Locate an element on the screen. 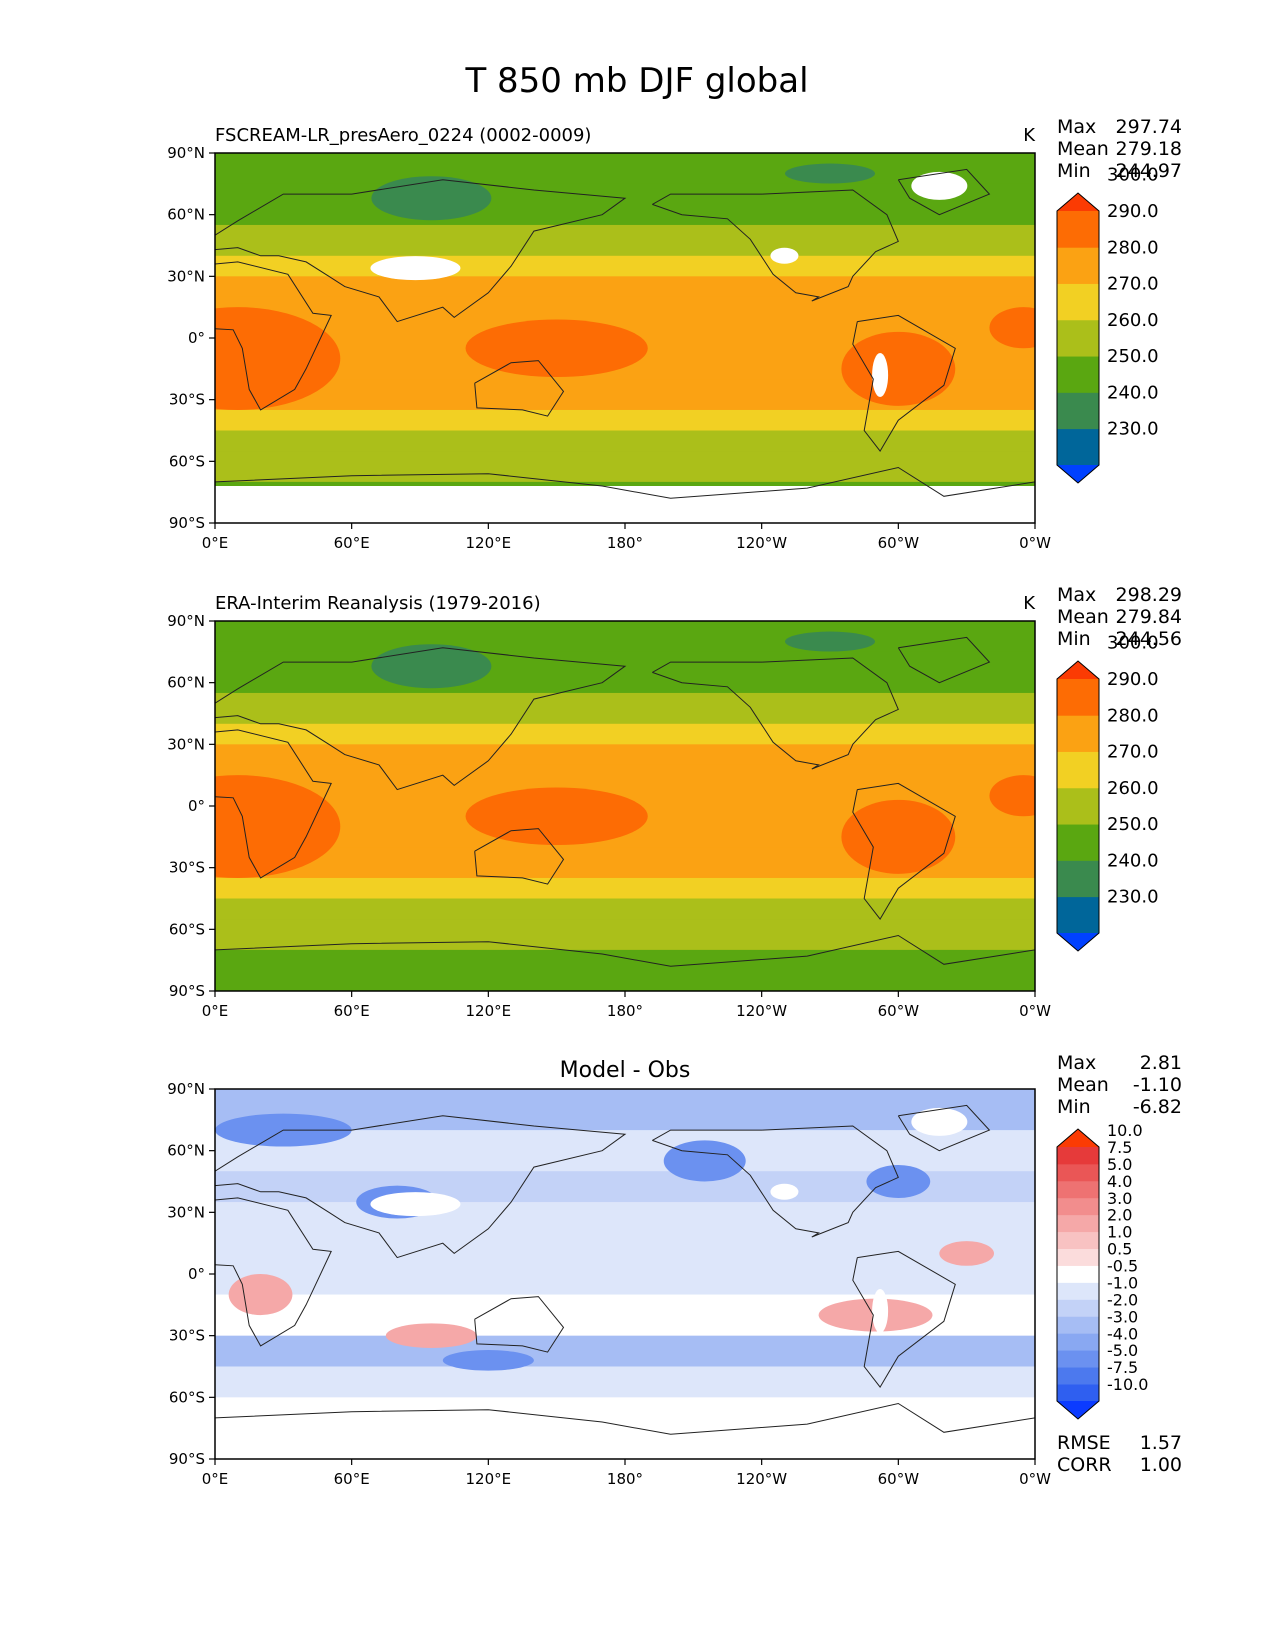 Image resolution: width=1275 pixels, height=1650 pixels. stats: Max 297.74 Mean 279.18 Min 244.97 is located at coordinates (1119, 149).